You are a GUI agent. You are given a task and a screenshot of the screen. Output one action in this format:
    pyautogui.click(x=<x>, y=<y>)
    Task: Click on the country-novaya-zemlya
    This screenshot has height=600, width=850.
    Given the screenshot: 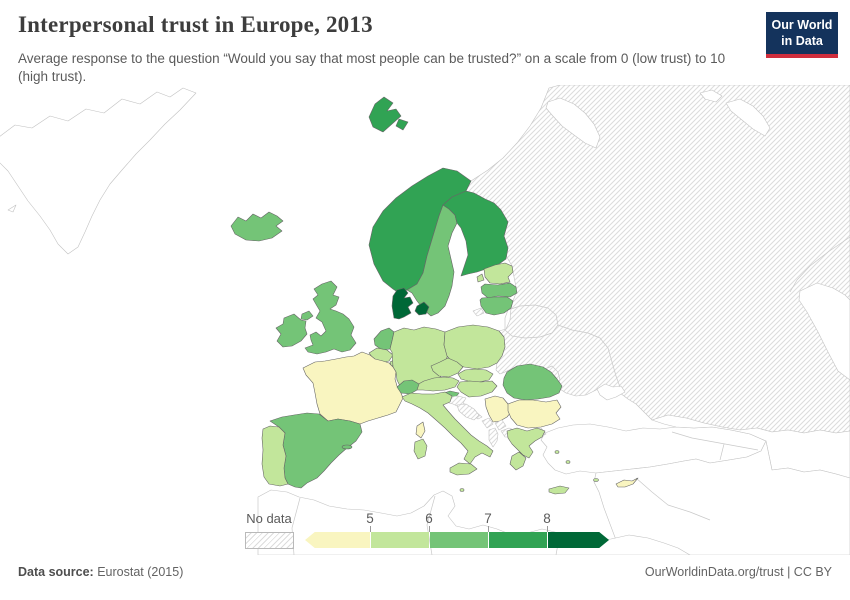 What is the action you would take?
    pyautogui.click(x=735, y=113)
    